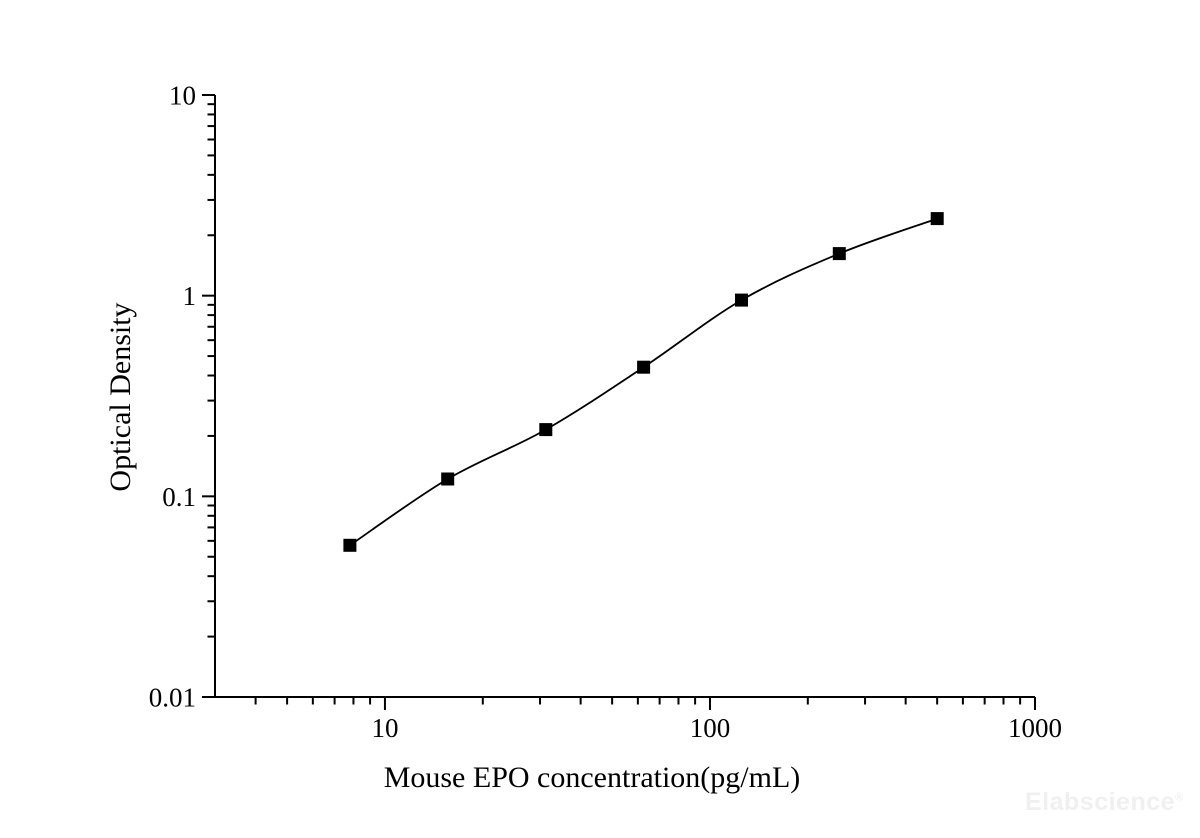  I want to click on x-axis-title: Mouse EPO concentration(pg/mL), so click(592, 777).